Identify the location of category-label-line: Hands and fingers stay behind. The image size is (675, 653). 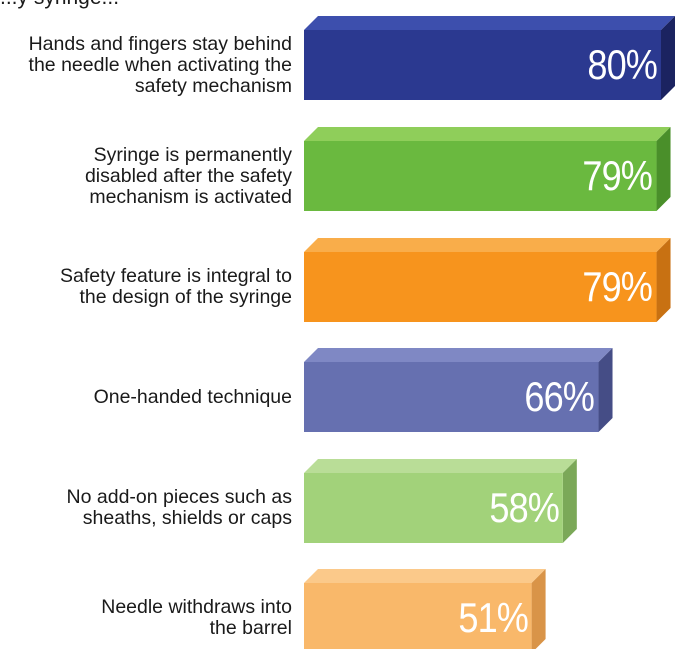
(160, 43).